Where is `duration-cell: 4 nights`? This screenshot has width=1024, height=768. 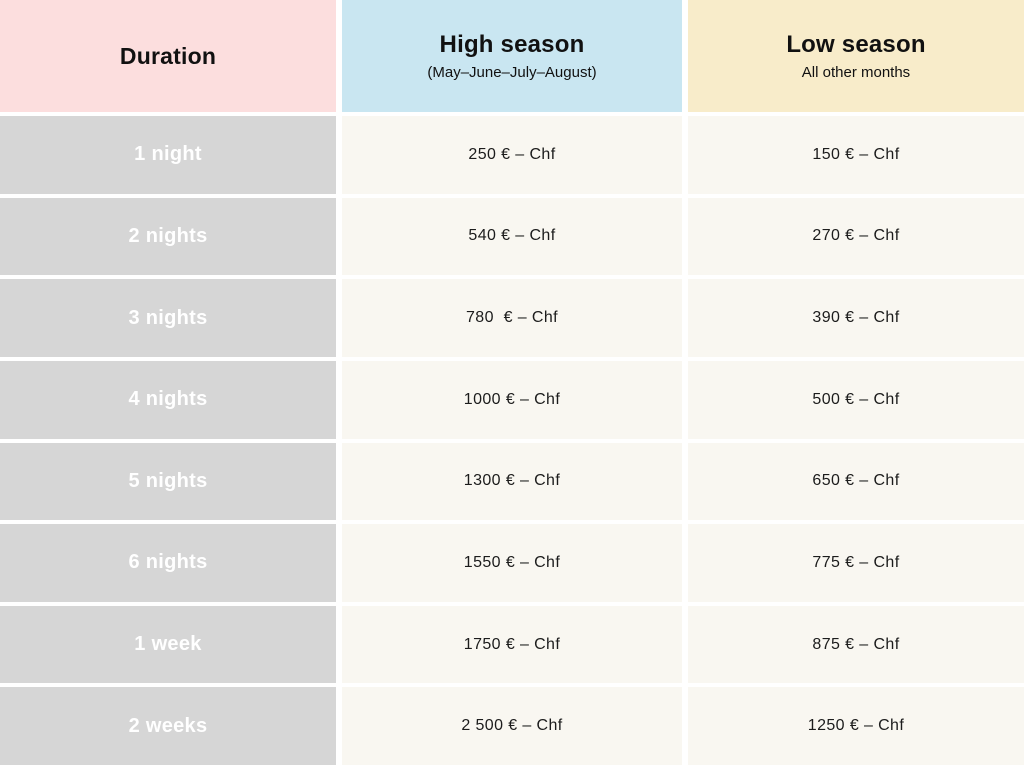 duration-cell: 4 nights is located at coordinates (168, 399).